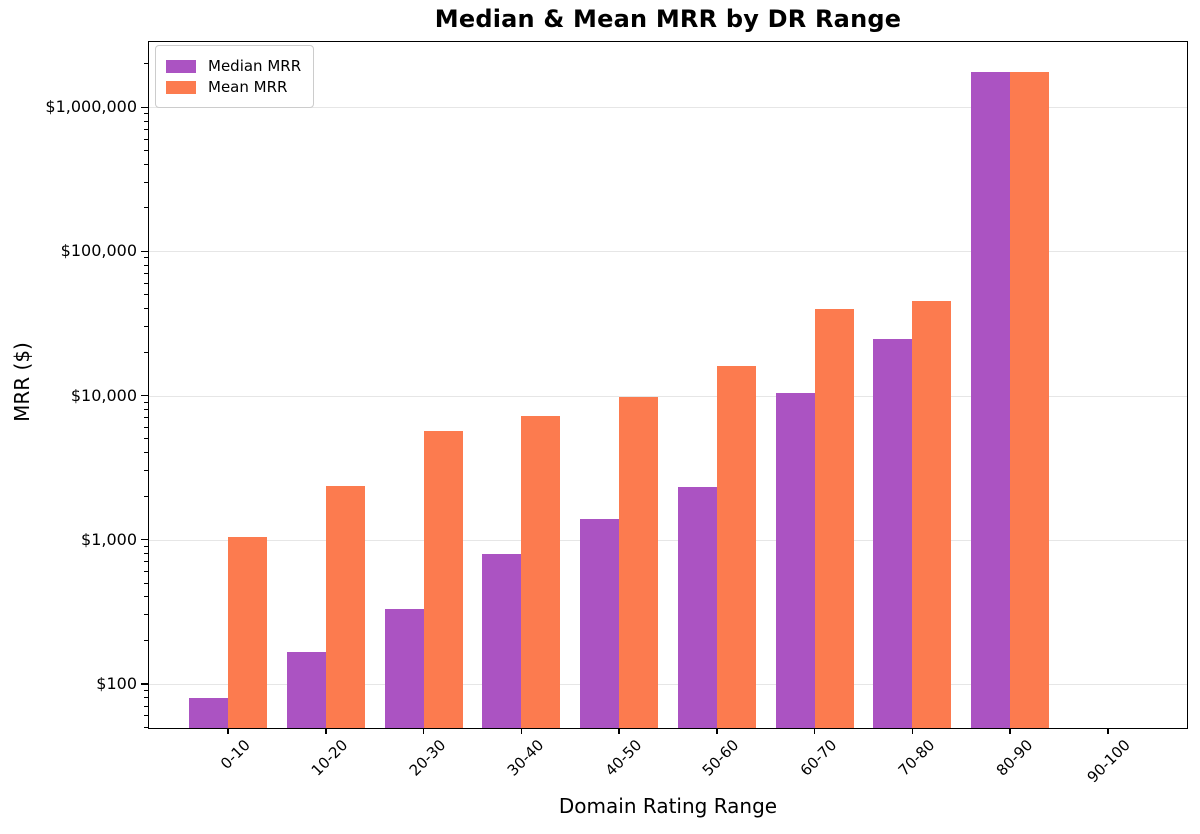 The width and height of the screenshot is (1200, 834). What do you see at coordinates (181, 87) in the screenshot?
I see `legend-swatch-mean-icon` at bounding box center [181, 87].